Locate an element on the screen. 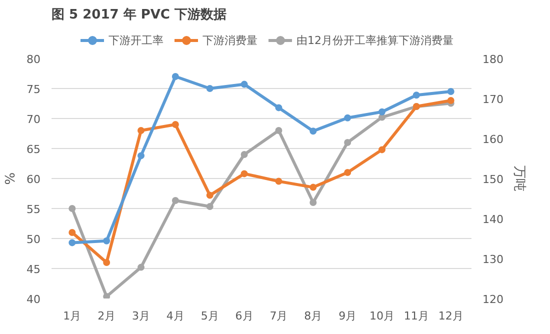  y2-tick-label: 130 is located at coordinates (493, 259).